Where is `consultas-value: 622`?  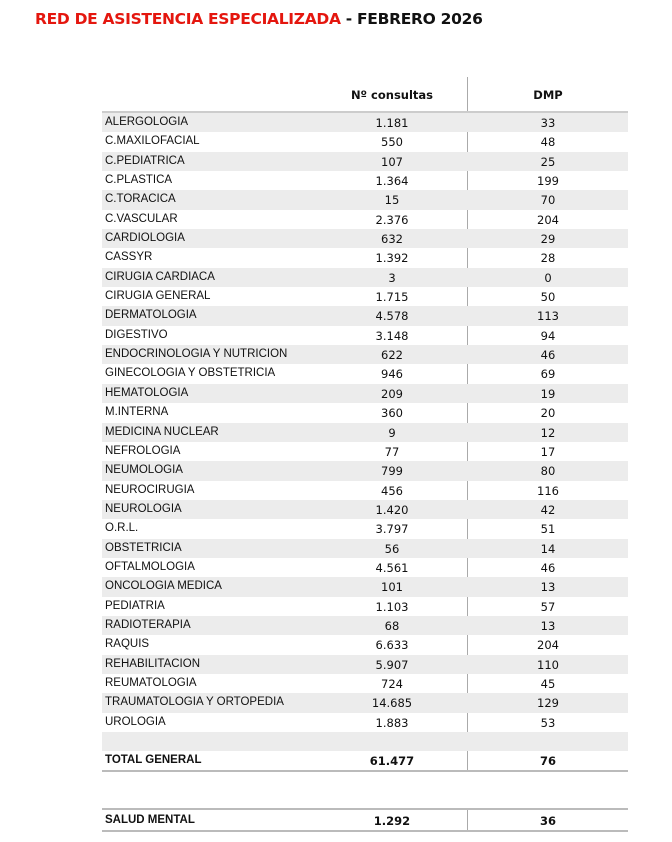 consultas-value: 622 is located at coordinates (392, 355).